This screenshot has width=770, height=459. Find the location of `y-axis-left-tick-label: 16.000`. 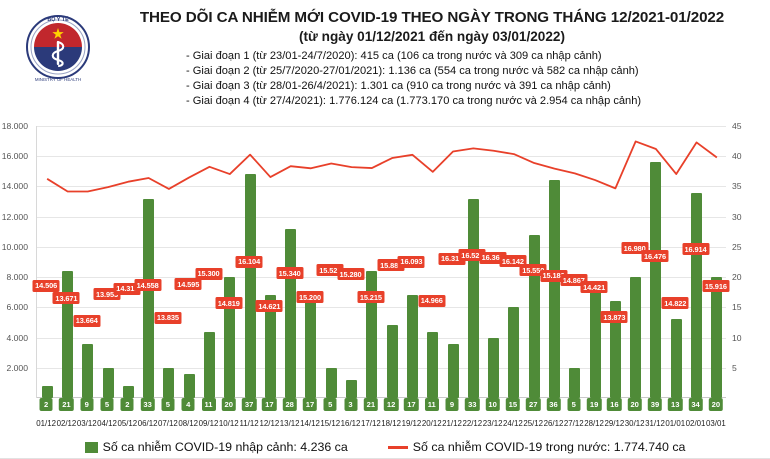

y-axis-left-tick-label: 16.000 is located at coordinates (14, 156).